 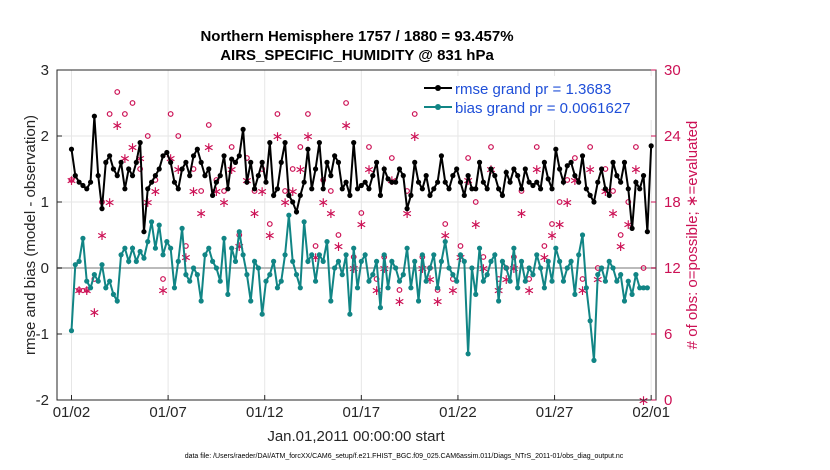 What do you see at coordinates (692, 235) in the screenshot?
I see `y2-axis-label: # of obs: o=possible; ∗=evaluated` at bounding box center [692, 235].